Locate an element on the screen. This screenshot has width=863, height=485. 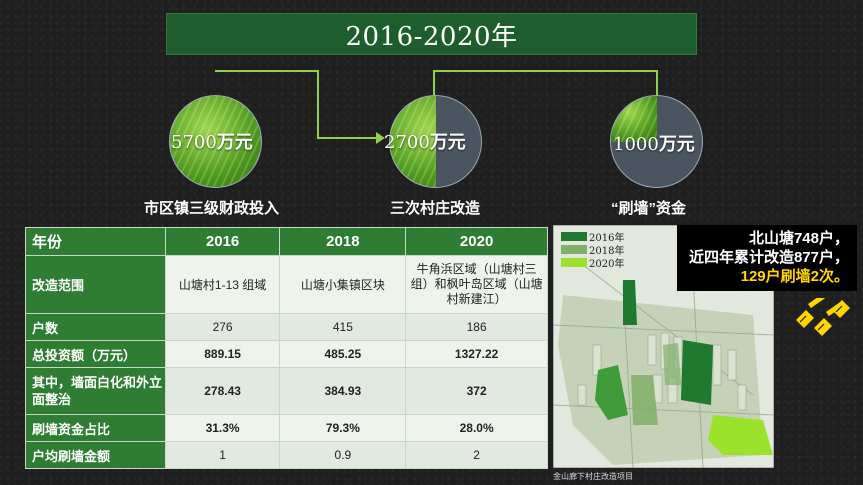
legend-item-2018: 2018年 is located at coordinates (592, 249).